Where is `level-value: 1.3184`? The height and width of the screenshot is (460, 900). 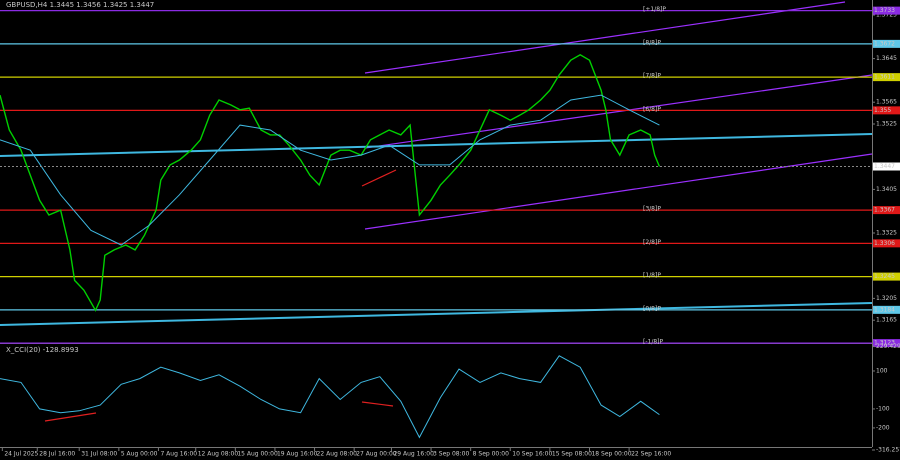 level-value: 1.3184 is located at coordinates (884, 309).